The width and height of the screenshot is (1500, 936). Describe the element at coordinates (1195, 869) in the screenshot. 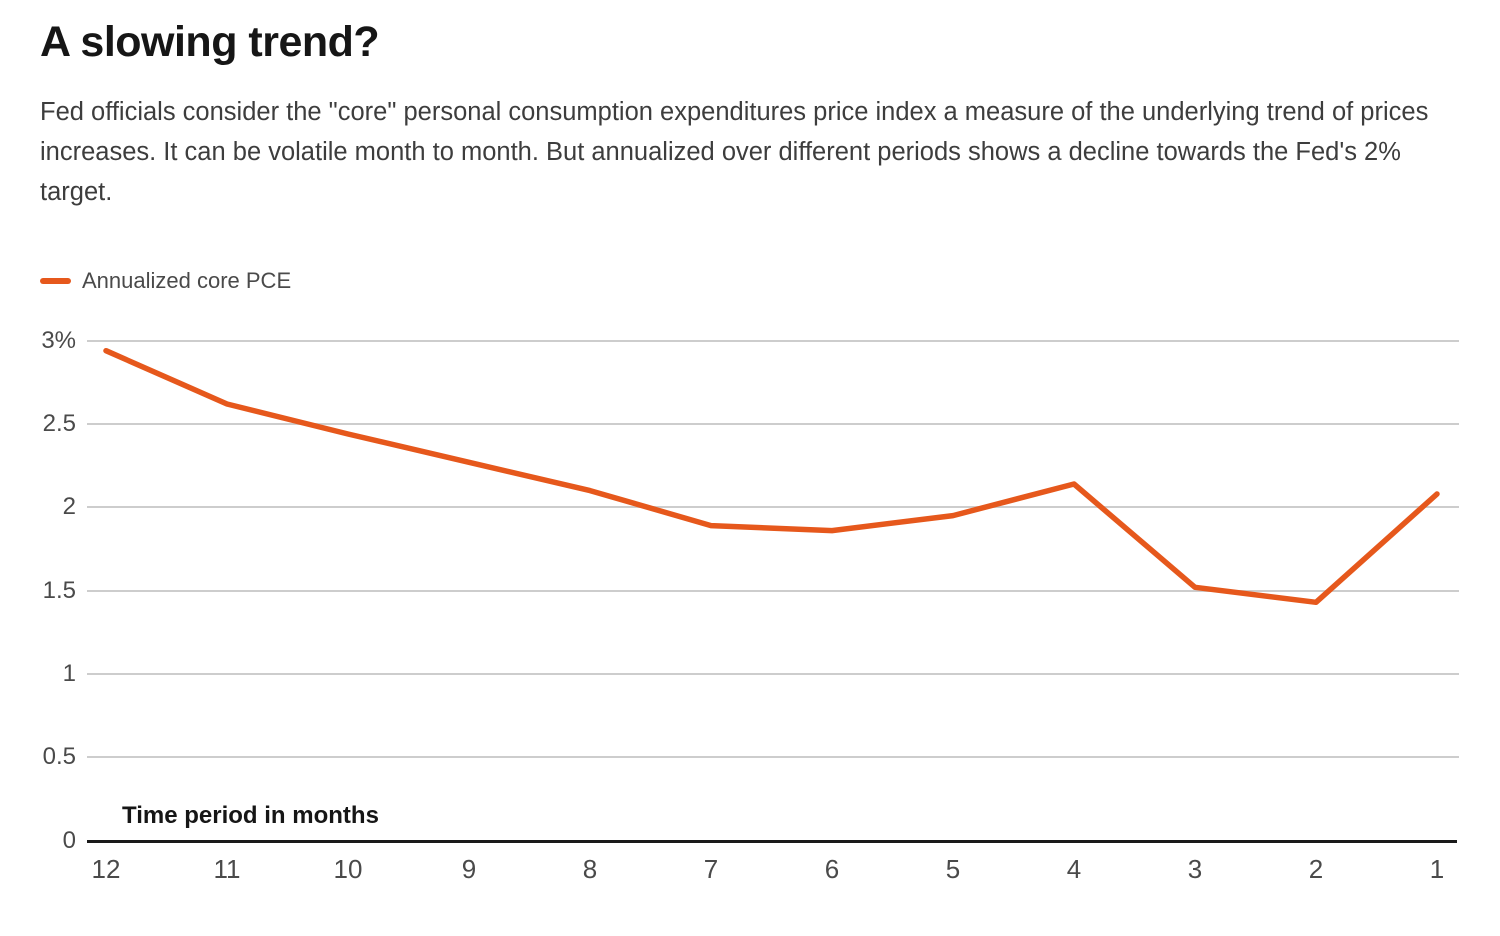

I see `x-tick-label: 3` at that location.